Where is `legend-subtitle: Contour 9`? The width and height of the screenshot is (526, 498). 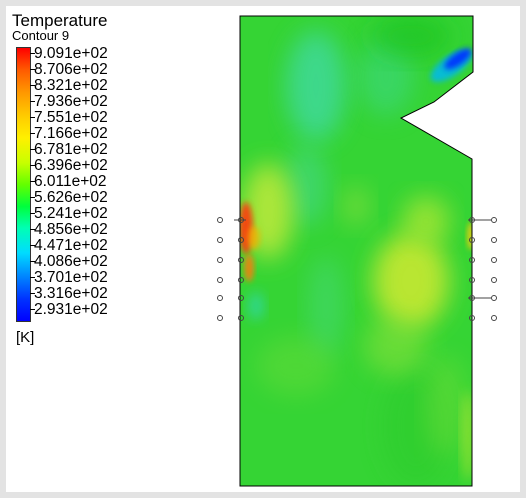
legend-subtitle: Contour 9 is located at coordinates (41, 35).